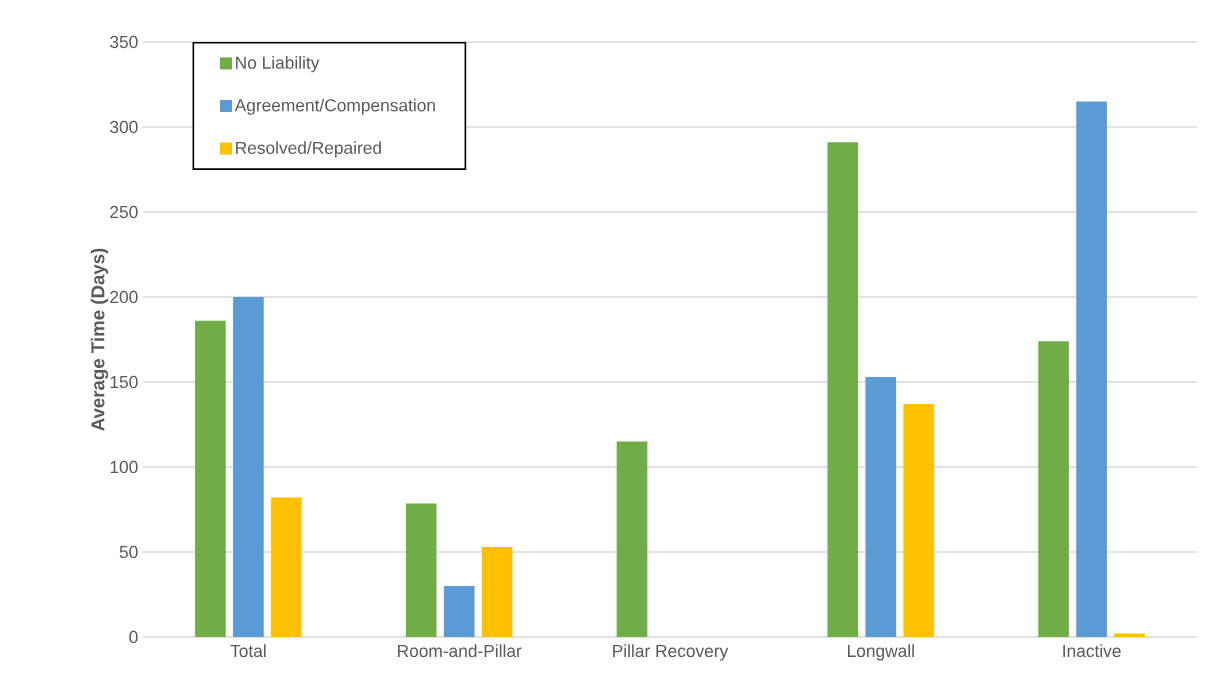 The height and width of the screenshot is (692, 1211). I want to click on x-tick-label: Pillar Recovery, so click(671, 652).